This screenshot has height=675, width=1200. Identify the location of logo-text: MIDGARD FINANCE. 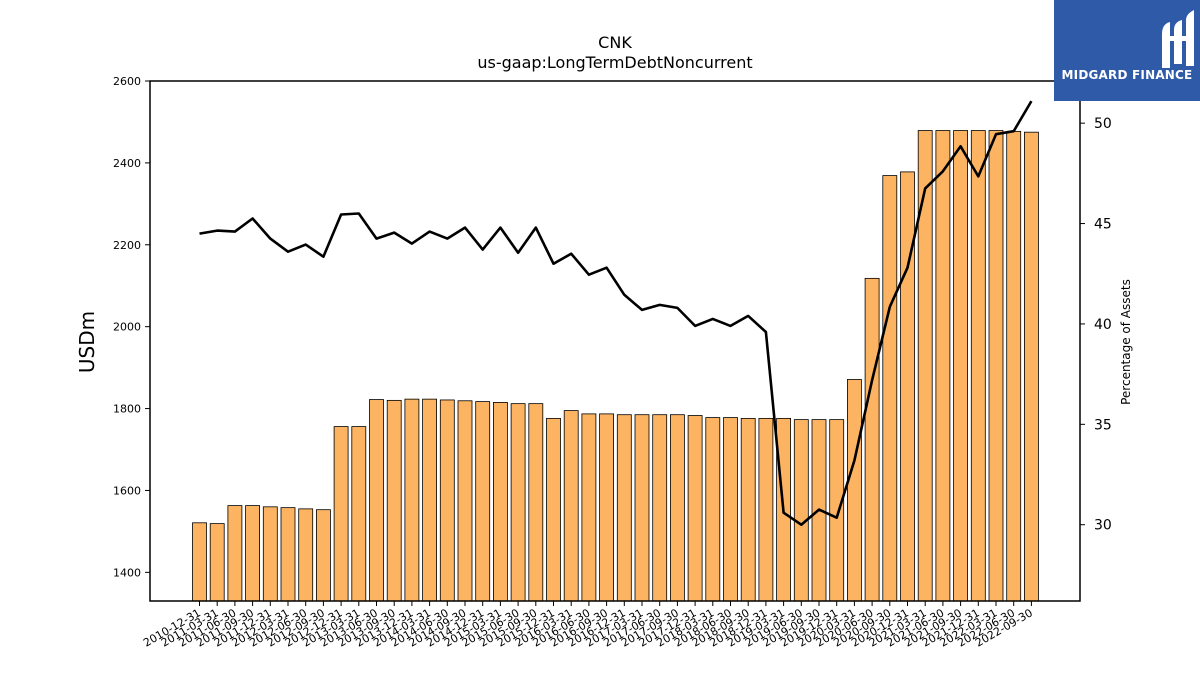
(1127, 75).